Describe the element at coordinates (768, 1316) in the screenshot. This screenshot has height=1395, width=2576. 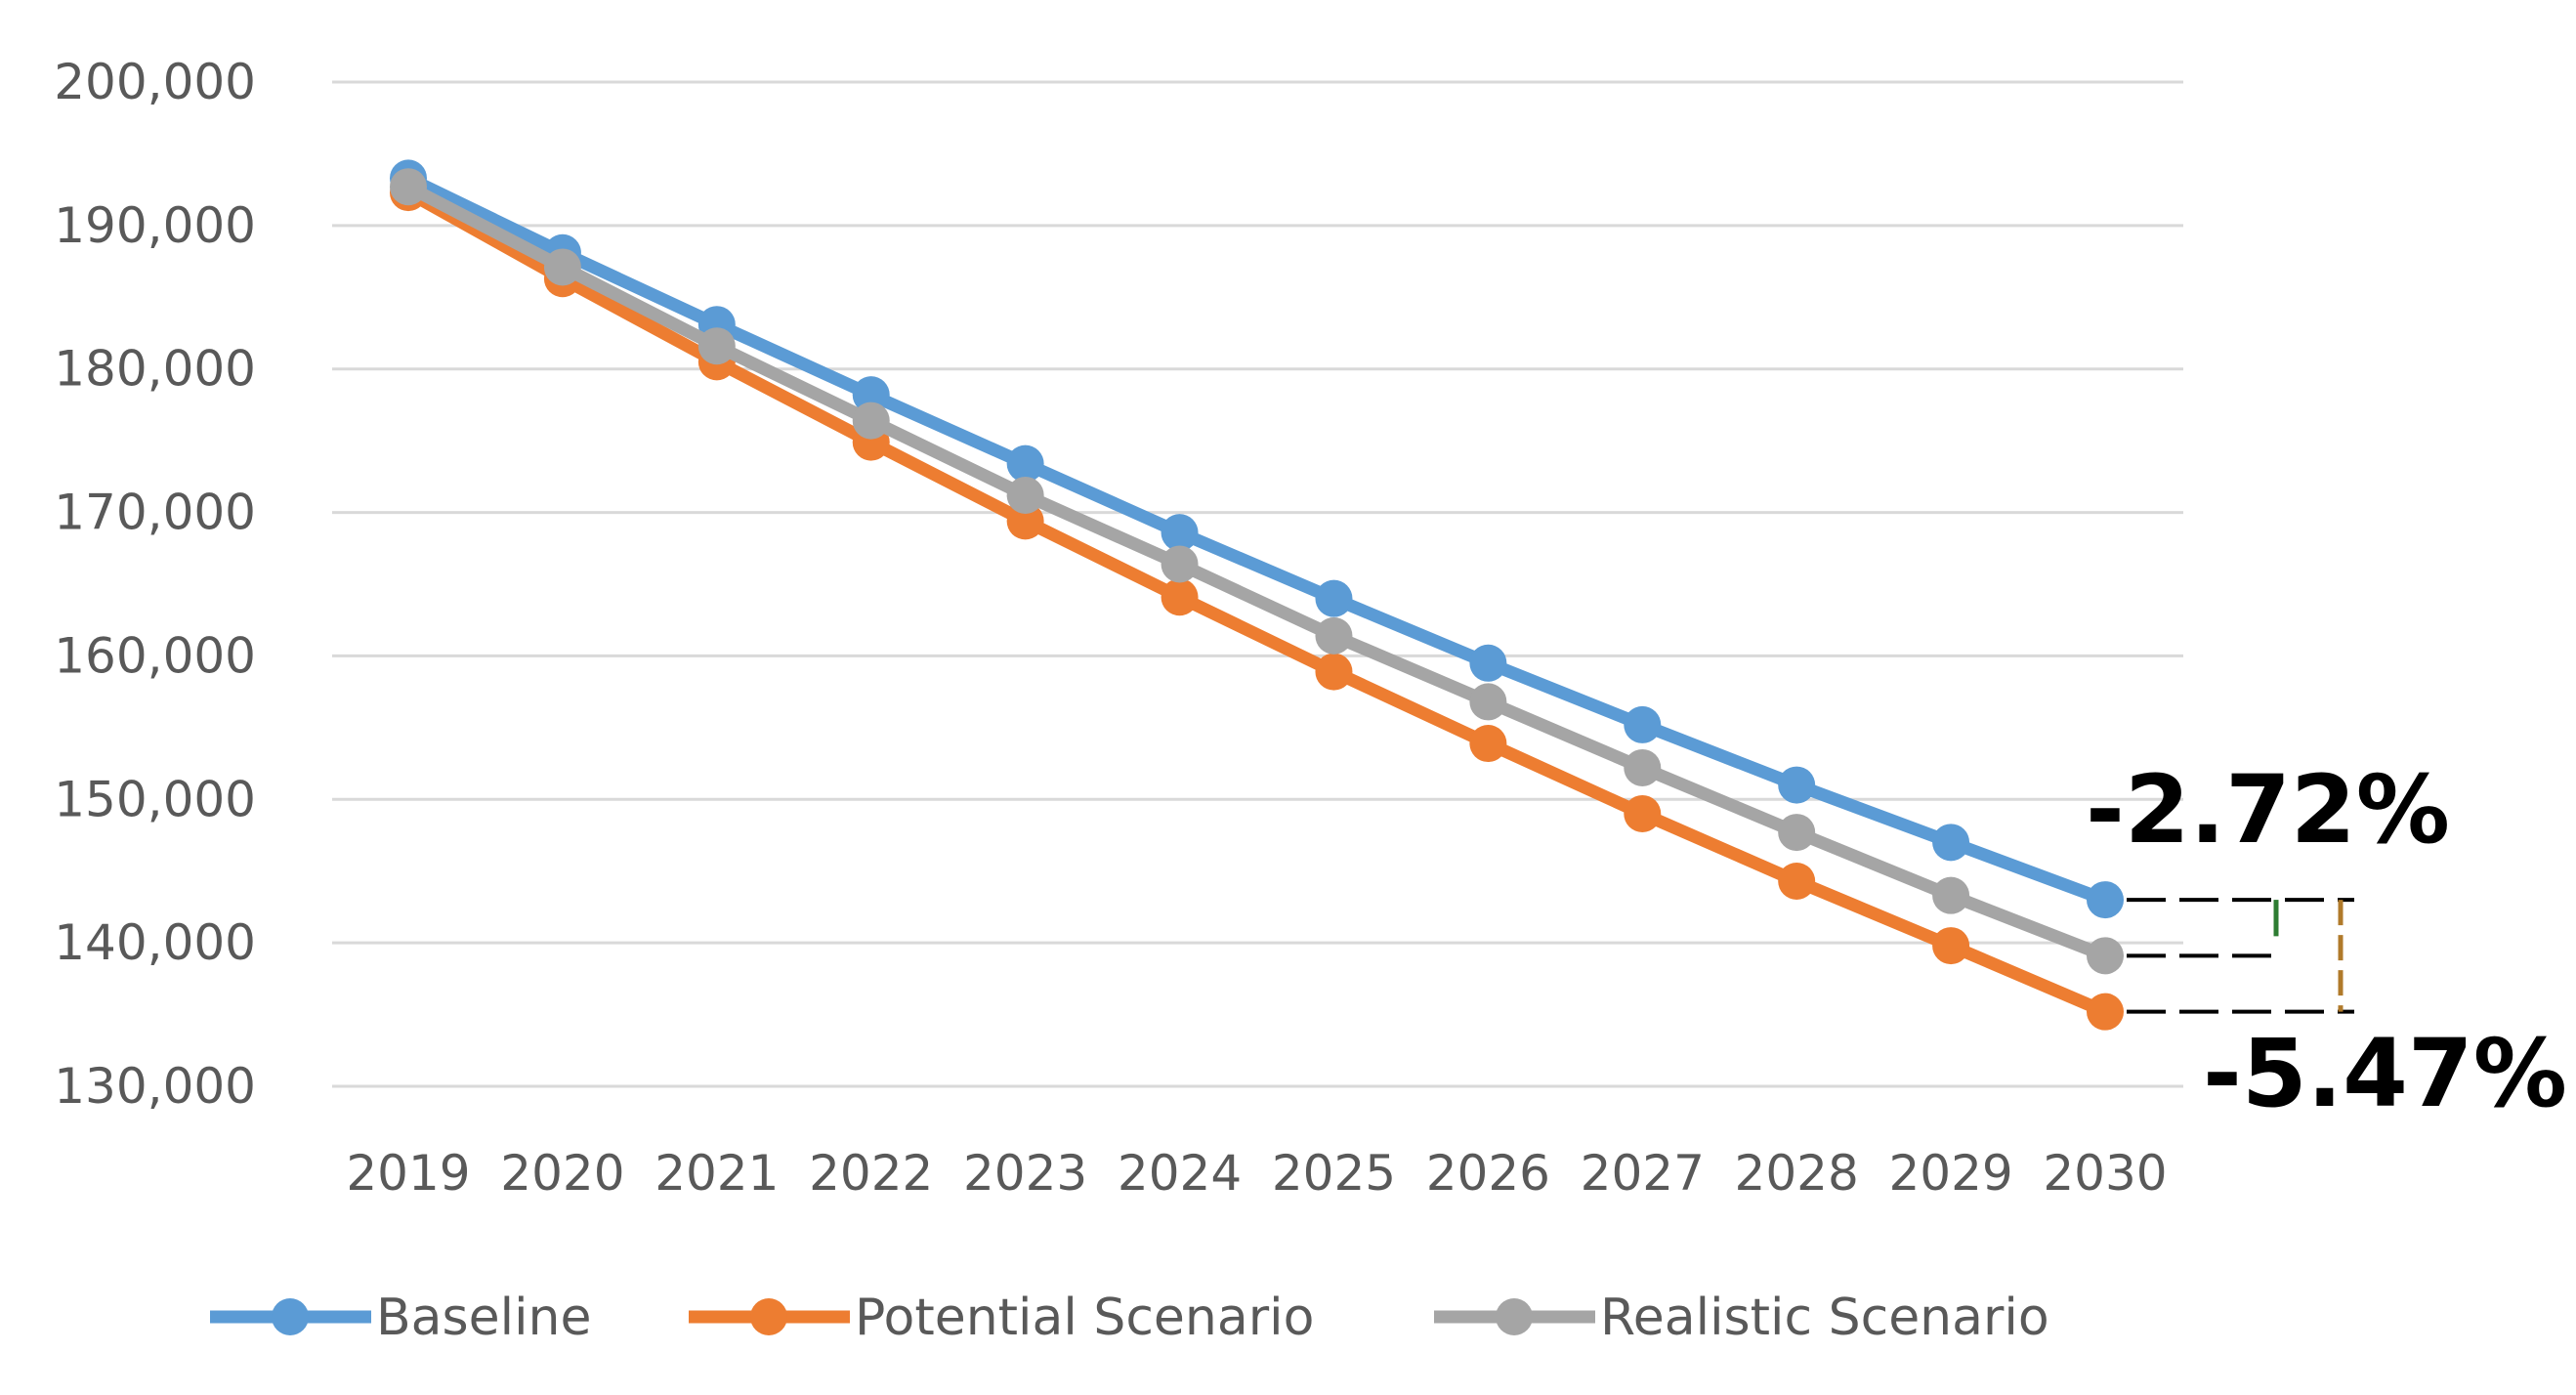
I see `potential-scenario-legend-marker` at that location.